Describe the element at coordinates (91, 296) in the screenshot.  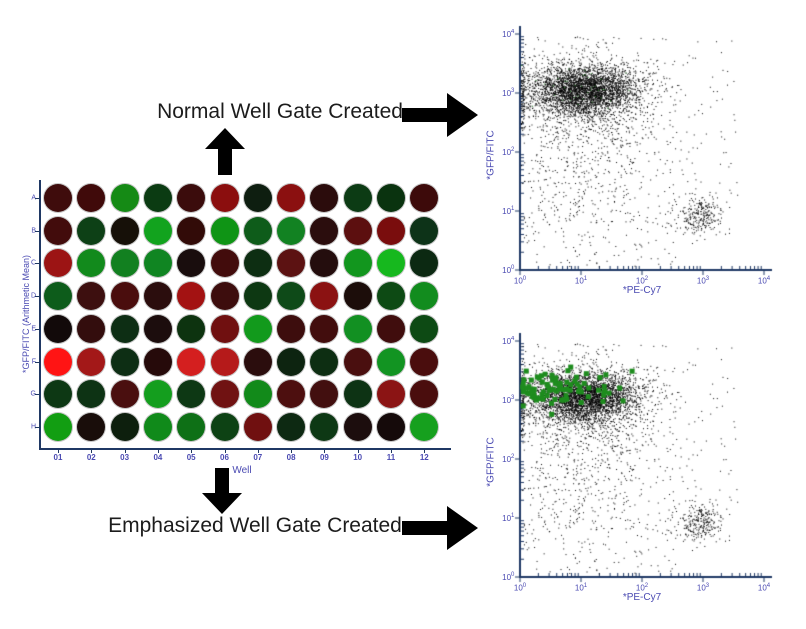
I see `well-D02` at that location.